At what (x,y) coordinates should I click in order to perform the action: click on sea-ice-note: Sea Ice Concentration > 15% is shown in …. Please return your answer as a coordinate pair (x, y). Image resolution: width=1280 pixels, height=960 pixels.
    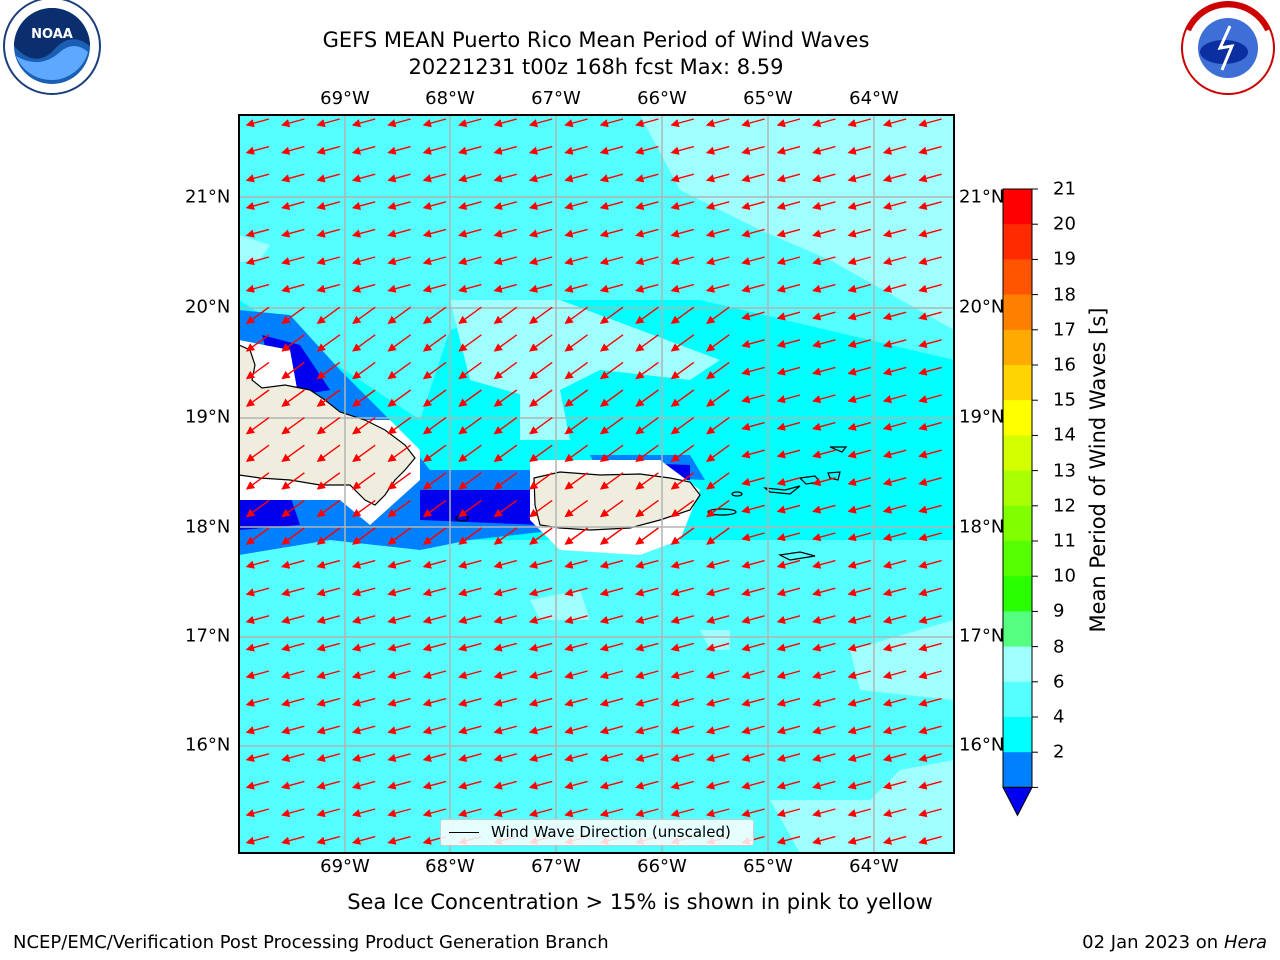
    Looking at the image, I should click on (640, 902).